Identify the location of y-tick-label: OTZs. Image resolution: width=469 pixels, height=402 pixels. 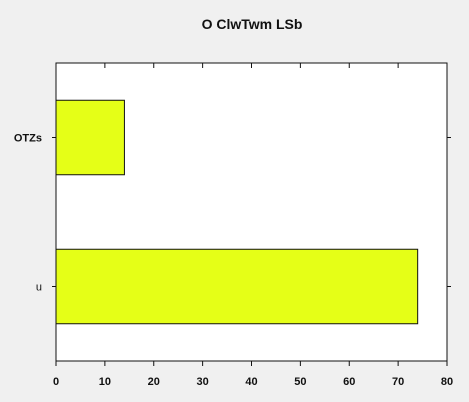
(28, 139).